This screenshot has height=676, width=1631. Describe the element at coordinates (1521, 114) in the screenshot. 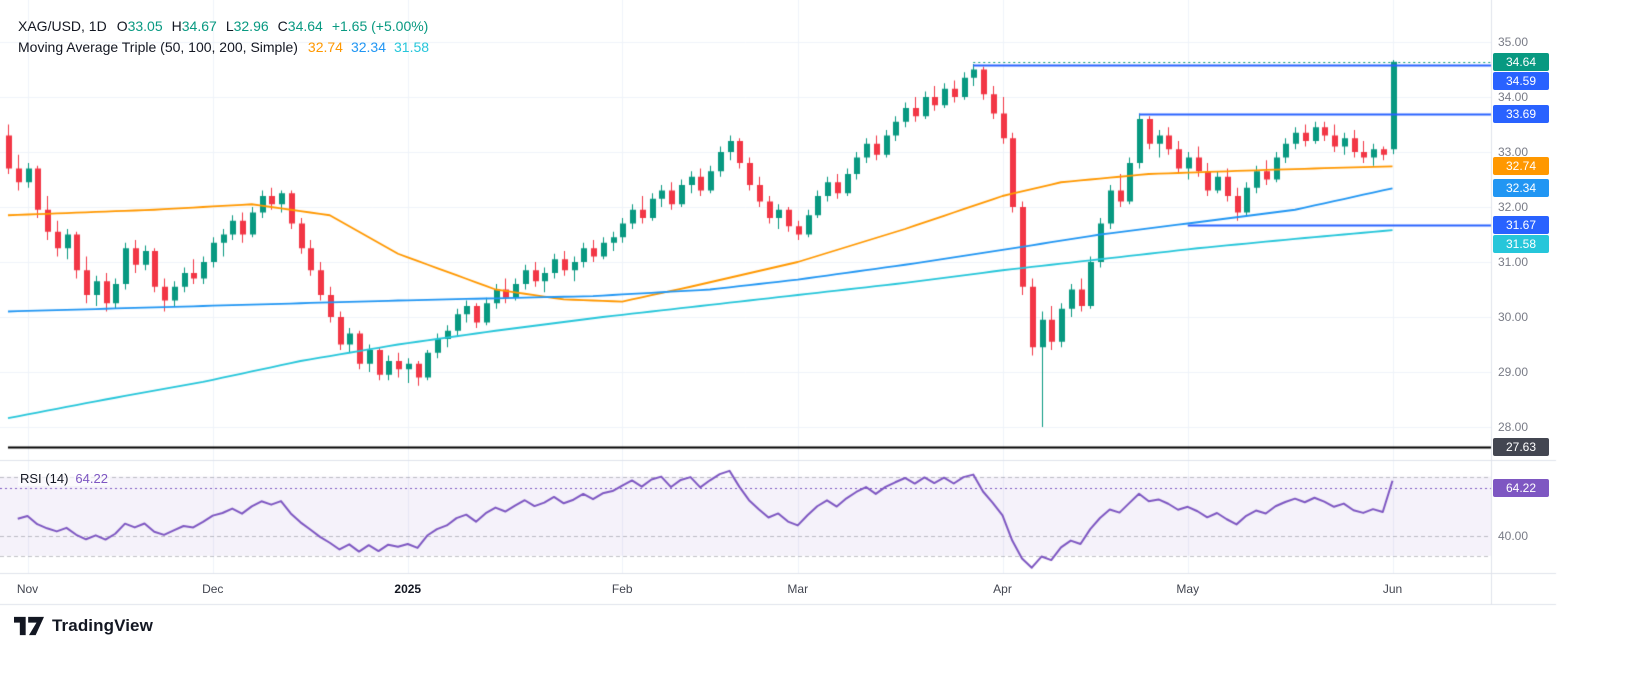

I see `price-label-badge: 33.69` at that location.